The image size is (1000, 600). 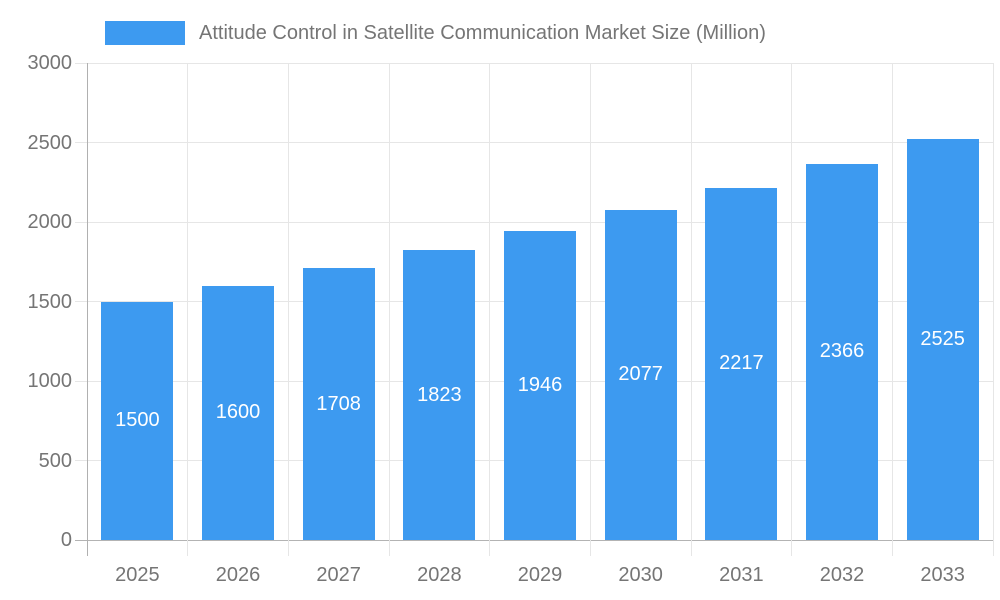 I want to click on bar-value-label: 2366, so click(x=842, y=351).